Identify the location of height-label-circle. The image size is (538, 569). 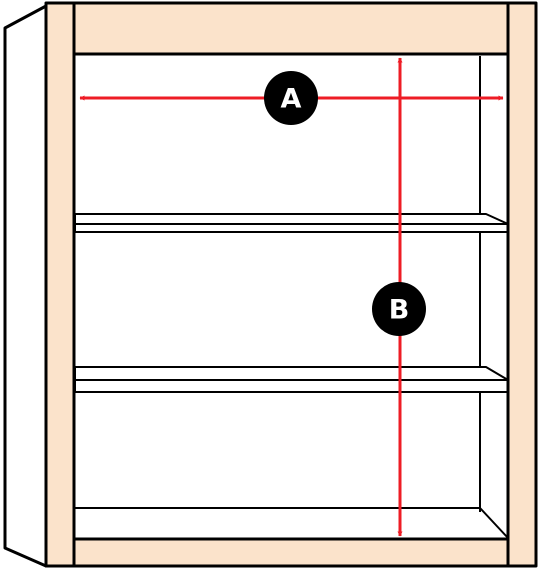
(399, 309).